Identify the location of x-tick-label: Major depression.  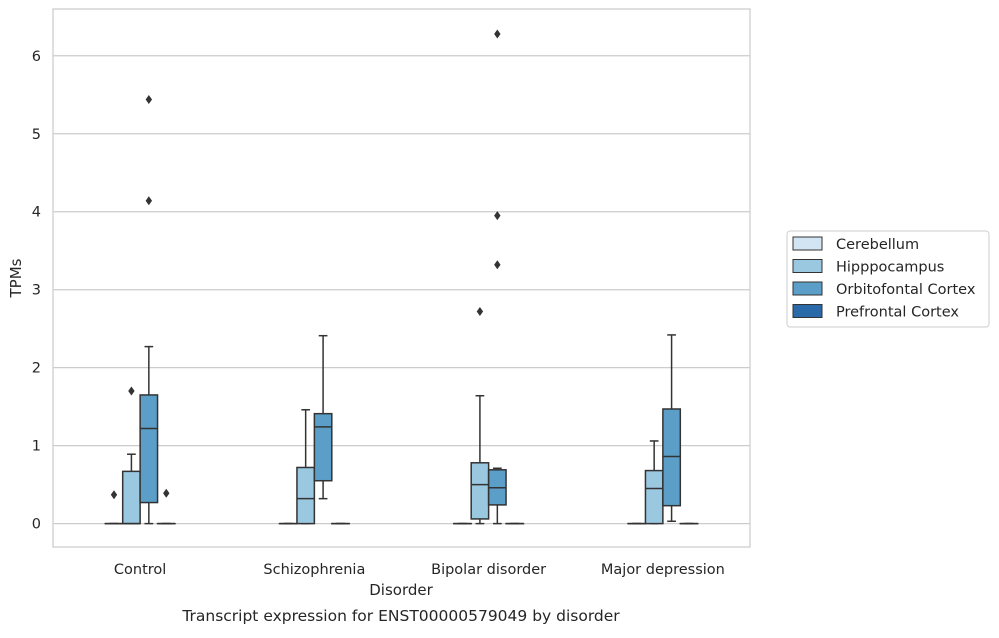
(663, 570).